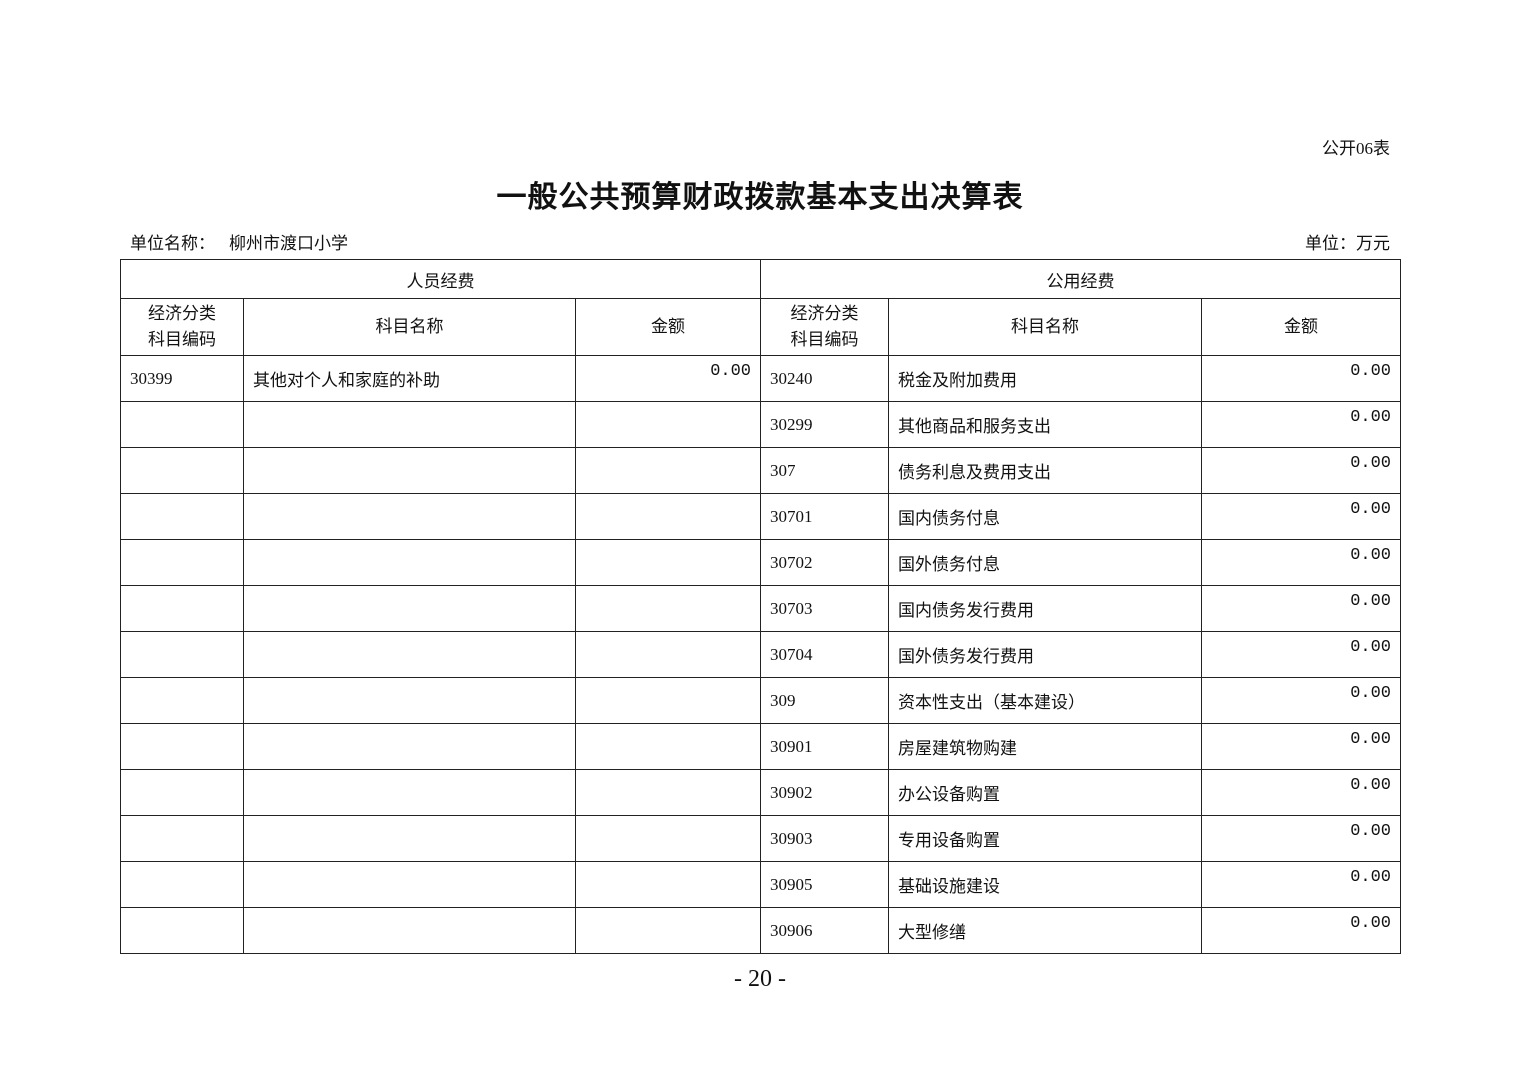 The image size is (1520, 1074). Describe the element at coordinates (1045, 378) in the screenshot. I see `public-name-cell: 税金及附加费用` at that location.